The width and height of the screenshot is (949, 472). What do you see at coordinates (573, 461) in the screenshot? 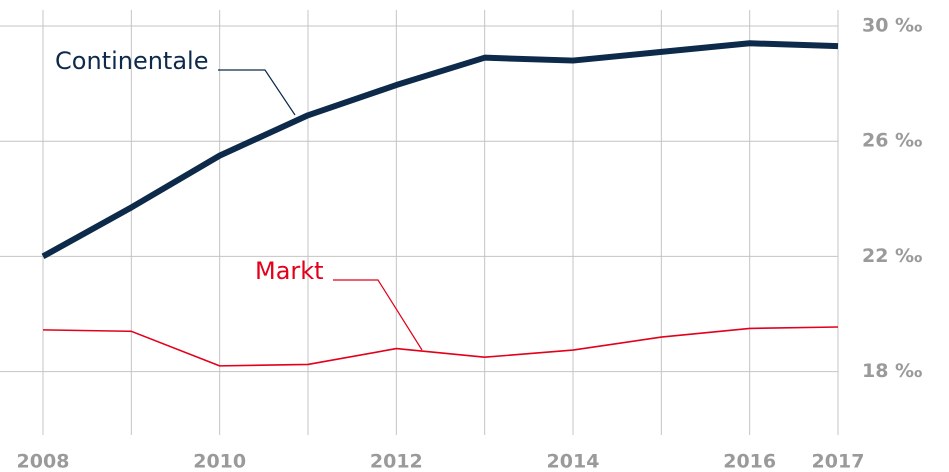
I see `x-tick-label: 2014` at bounding box center [573, 461].